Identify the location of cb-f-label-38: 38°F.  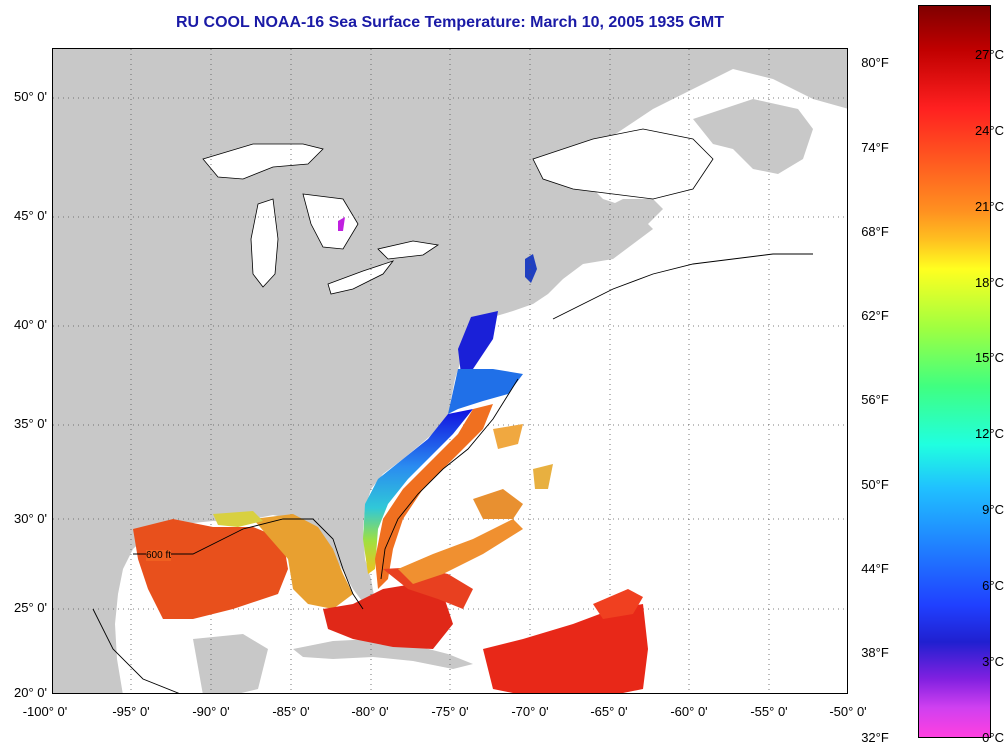
(875, 652).